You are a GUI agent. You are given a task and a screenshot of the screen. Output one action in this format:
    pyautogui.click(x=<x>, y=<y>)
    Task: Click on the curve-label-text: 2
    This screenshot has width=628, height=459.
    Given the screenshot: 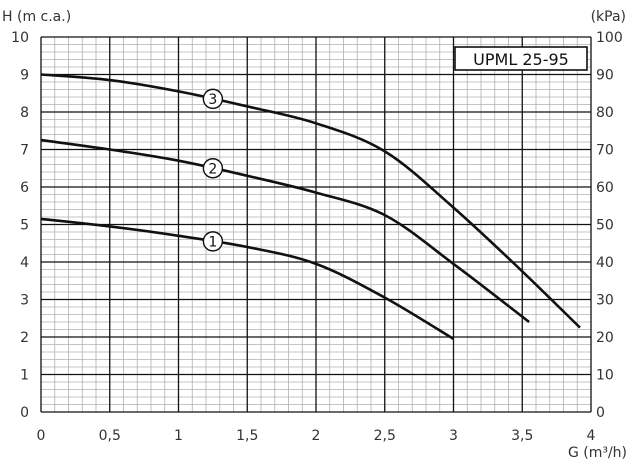 What is the action you would take?
    pyautogui.click(x=212, y=169)
    